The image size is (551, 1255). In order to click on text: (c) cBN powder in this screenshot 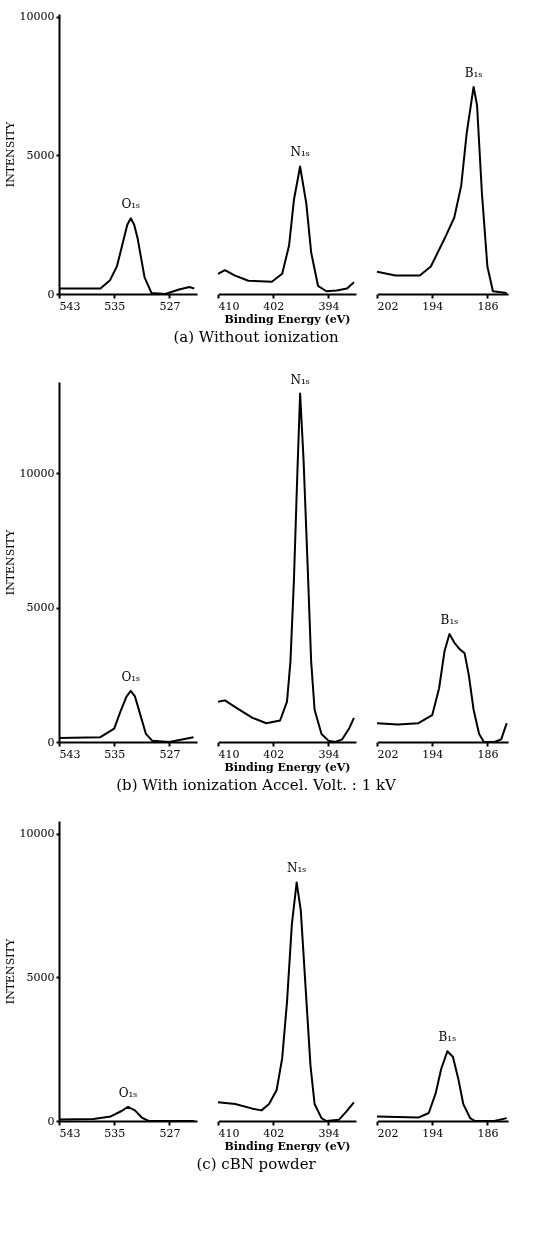, I will do `click(256, 1164)`.